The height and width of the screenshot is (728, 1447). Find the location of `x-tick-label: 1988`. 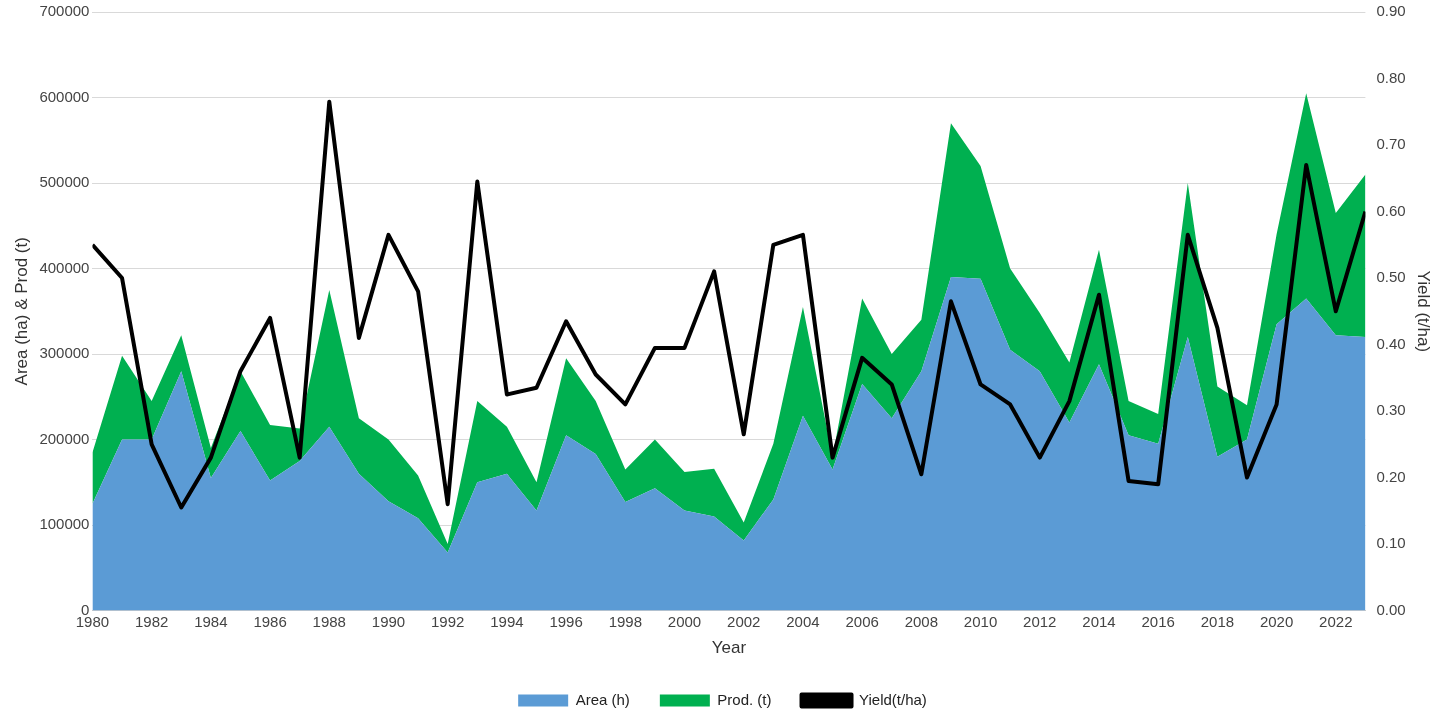

x-tick-label: 1988 is located at coordinates (329, 621).